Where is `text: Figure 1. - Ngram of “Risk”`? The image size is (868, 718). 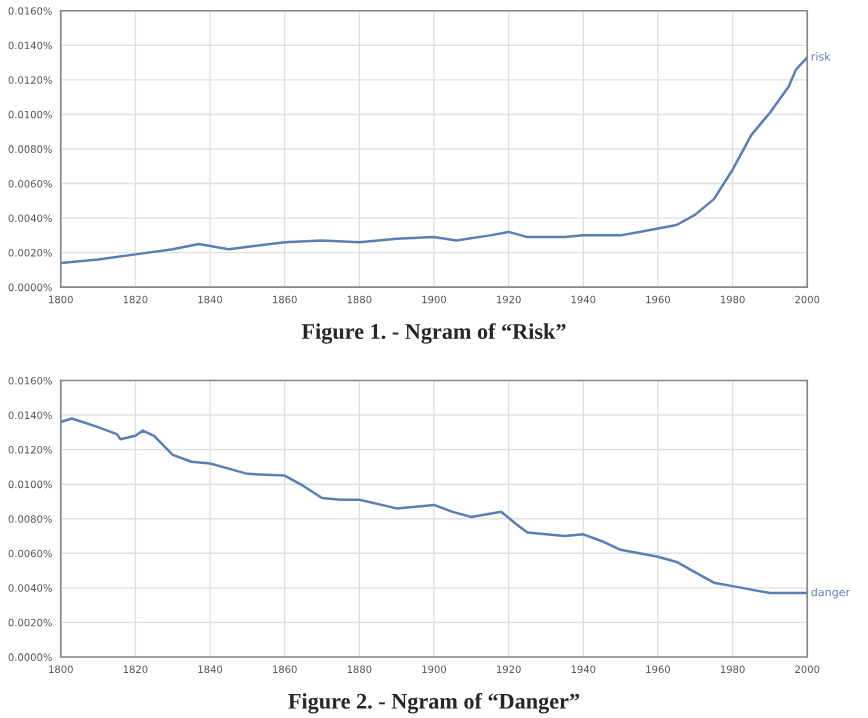 text: Figure 1. - Ngram of “Risk” is located at coordinates (433, 333).